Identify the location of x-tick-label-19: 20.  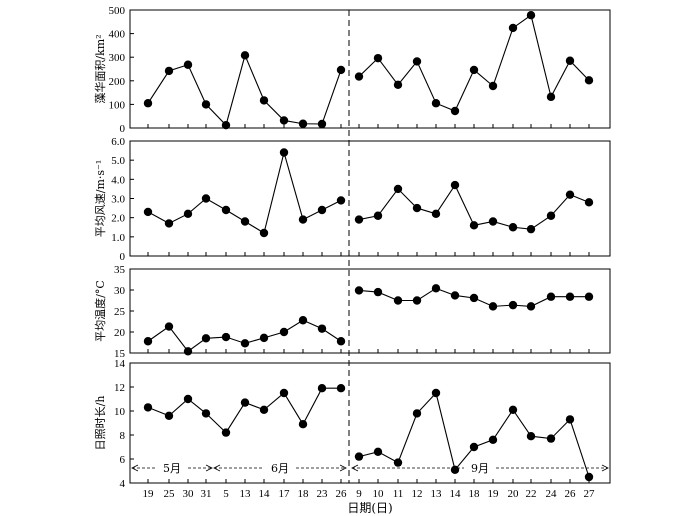
(514, 494).